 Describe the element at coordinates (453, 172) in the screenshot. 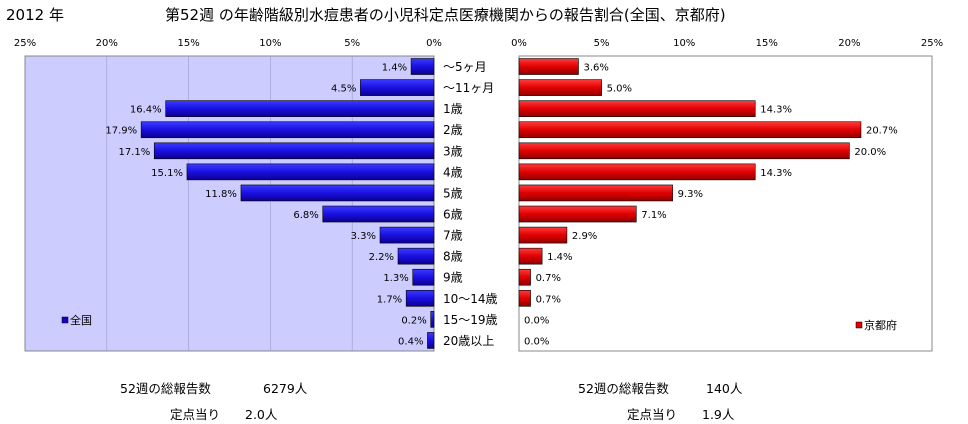

I see `category-label: 4歳` at that location.